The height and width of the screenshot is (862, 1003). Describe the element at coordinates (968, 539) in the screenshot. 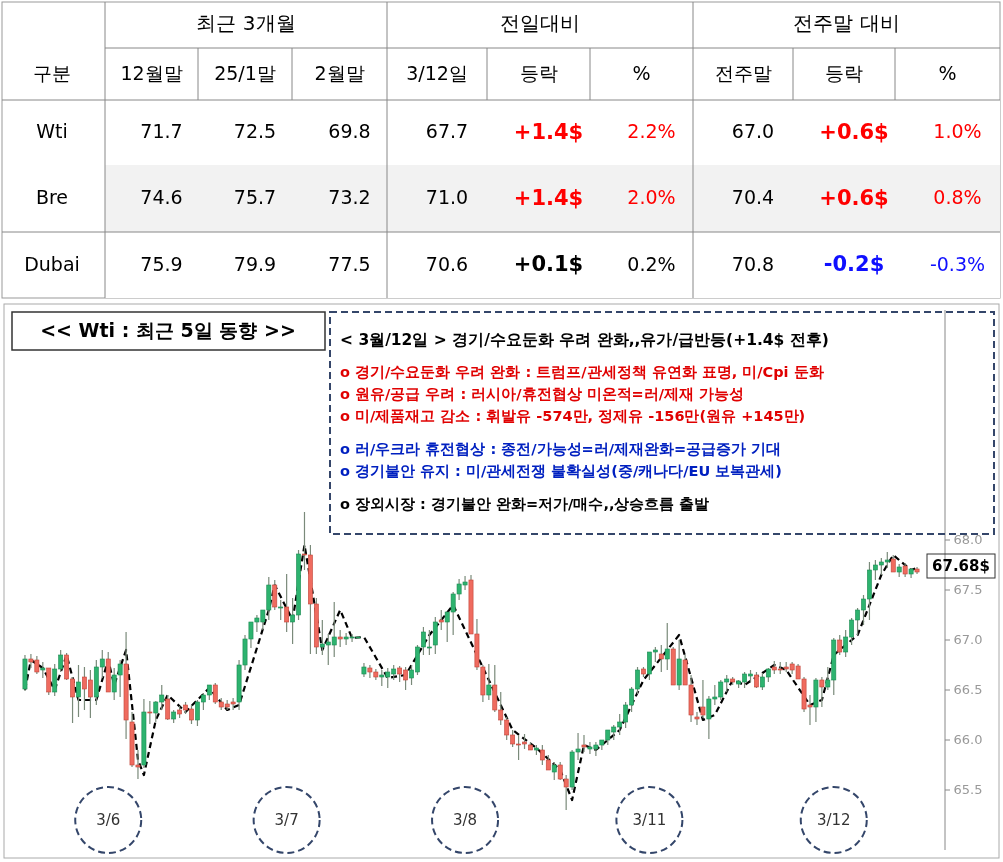

I see `y-tick-label: 68.0` at that location.